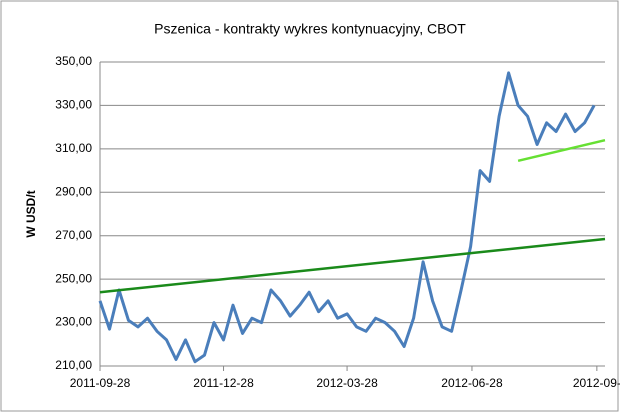  Describe the element at coordinates (73, 322) in the screenshot. I see `y-tick-label: 230,00` at that location.